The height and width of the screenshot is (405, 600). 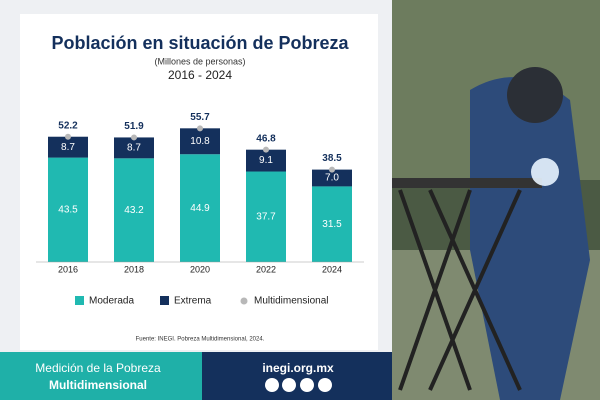 I want to click on x-tick-label: 2016, so click(x=68, y=269).